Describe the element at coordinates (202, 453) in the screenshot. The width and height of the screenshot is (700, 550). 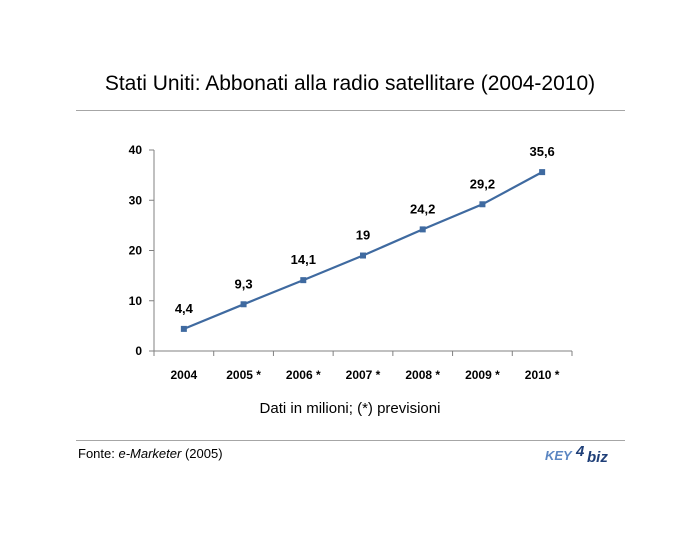
I see `source-suffix: (2005)` at that location.